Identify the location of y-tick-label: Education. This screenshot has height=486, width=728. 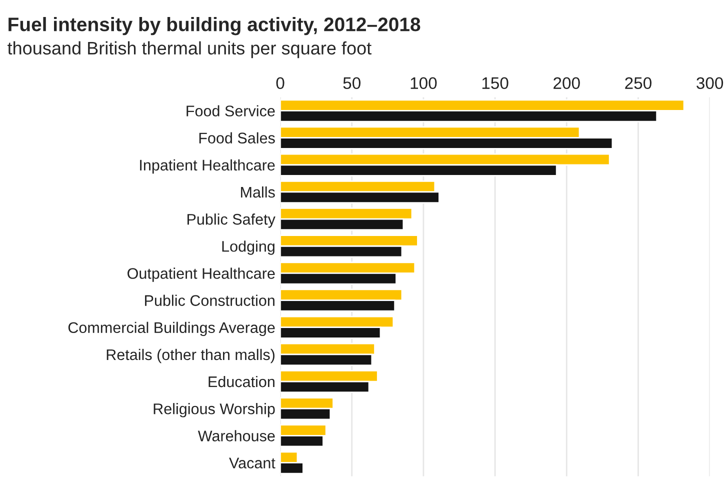
(241, 382).